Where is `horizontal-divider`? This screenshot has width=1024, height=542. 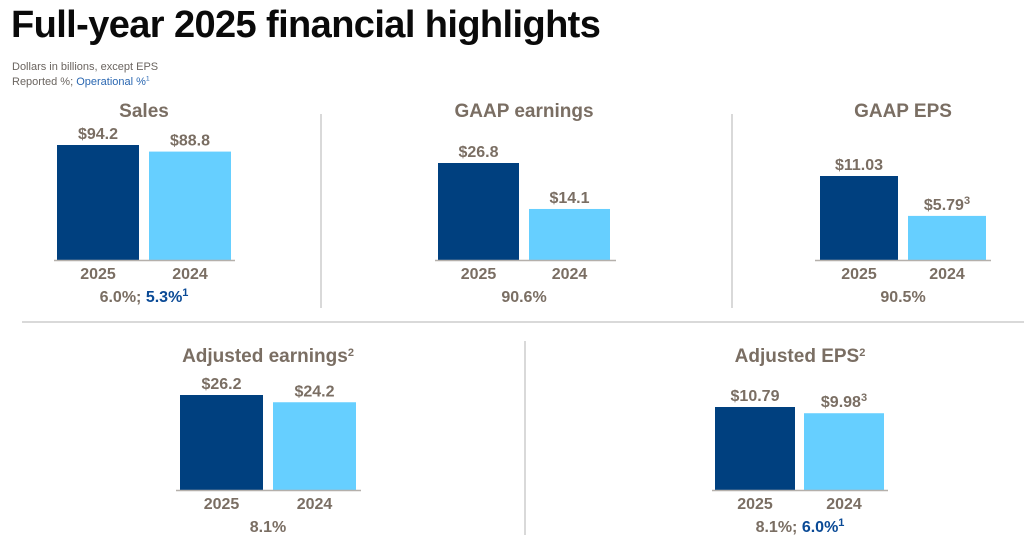
horizontal-divider is located at coordinates (523, 322).